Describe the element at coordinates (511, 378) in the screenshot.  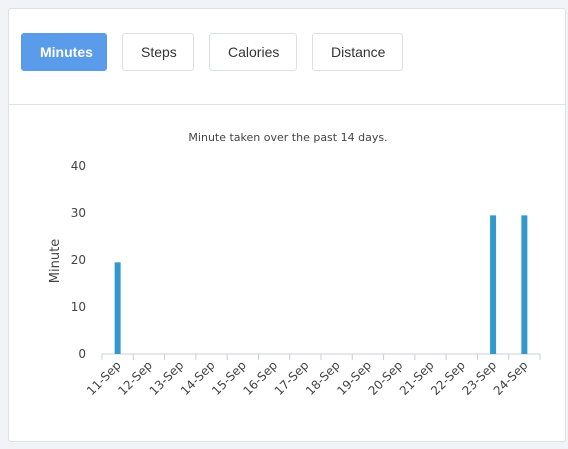
I see `x-tick-label: 24-Sep` at that location.